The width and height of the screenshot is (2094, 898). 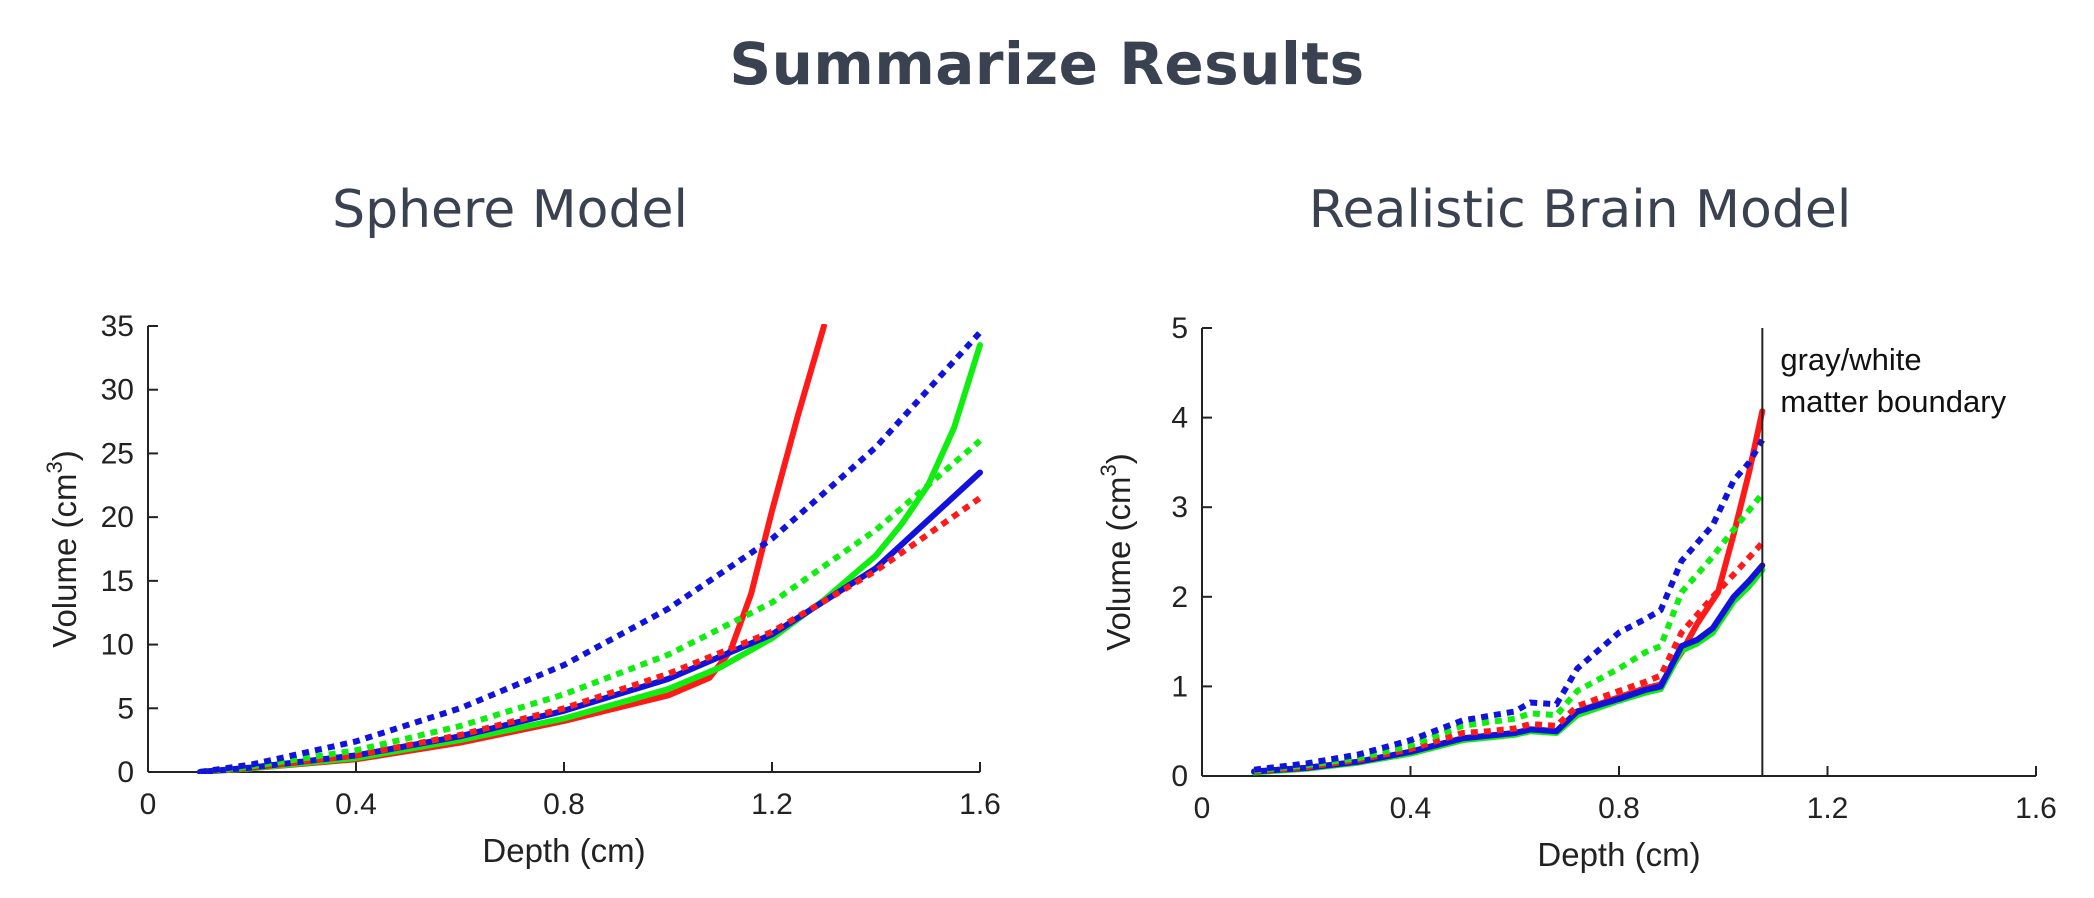 I want to click on y-tick-label: 15, so click(x=117, y=581).